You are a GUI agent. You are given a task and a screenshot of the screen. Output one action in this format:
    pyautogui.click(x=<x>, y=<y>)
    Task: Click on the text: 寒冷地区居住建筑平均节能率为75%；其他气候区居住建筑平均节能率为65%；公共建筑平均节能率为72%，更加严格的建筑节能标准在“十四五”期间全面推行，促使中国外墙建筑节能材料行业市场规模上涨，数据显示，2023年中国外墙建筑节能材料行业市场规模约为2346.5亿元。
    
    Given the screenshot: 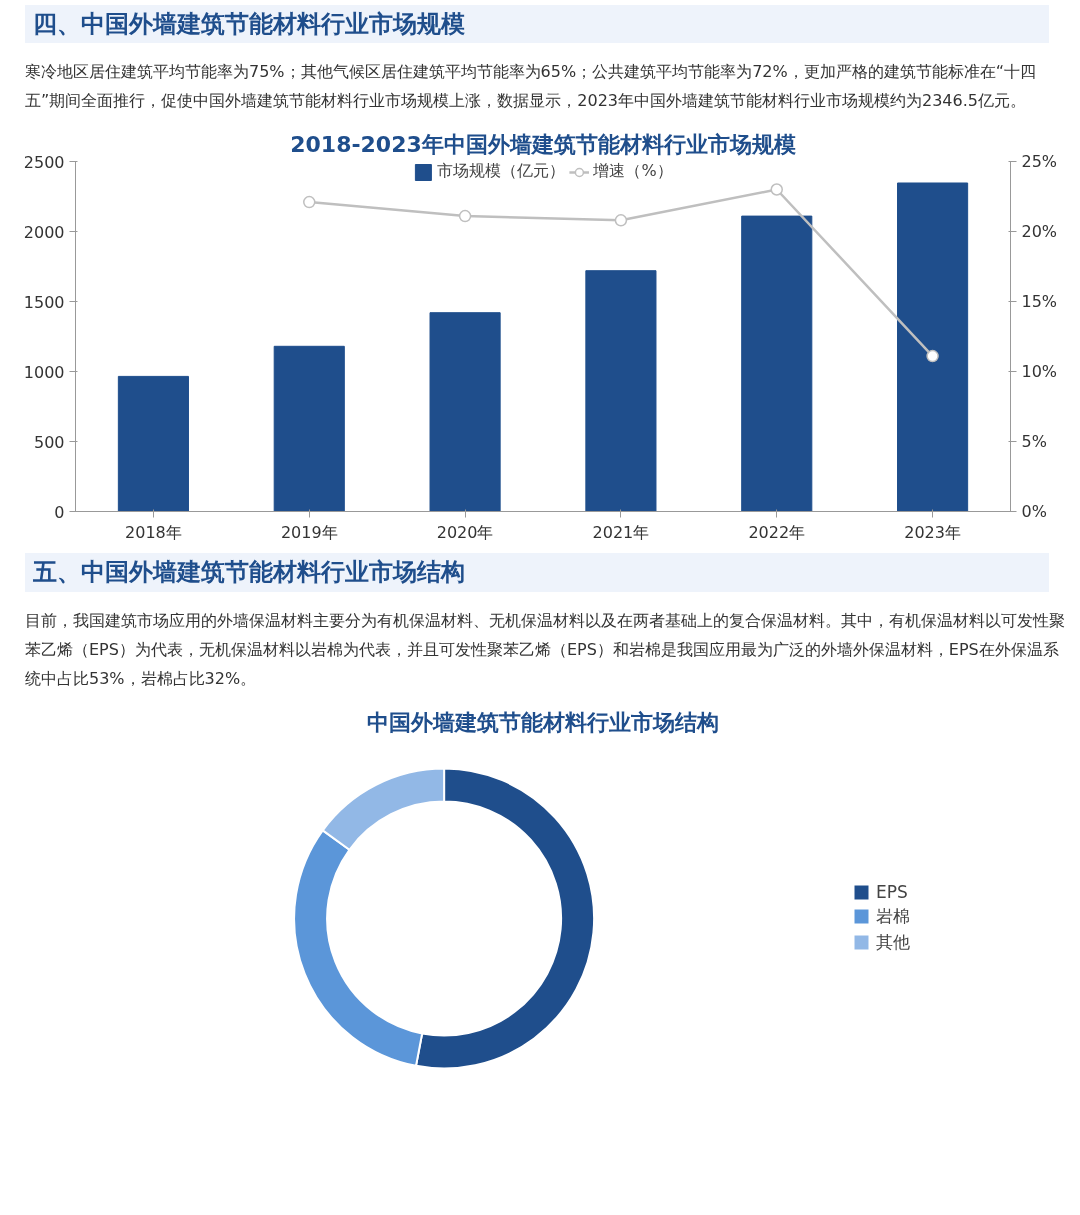 What is the action you would take?
    pyautogui.click(x=531, y=87)
    